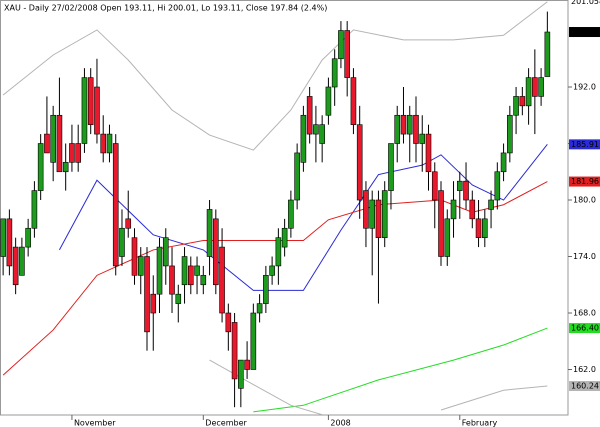  I want to click on value-label: 185.91, so click(585, 144).